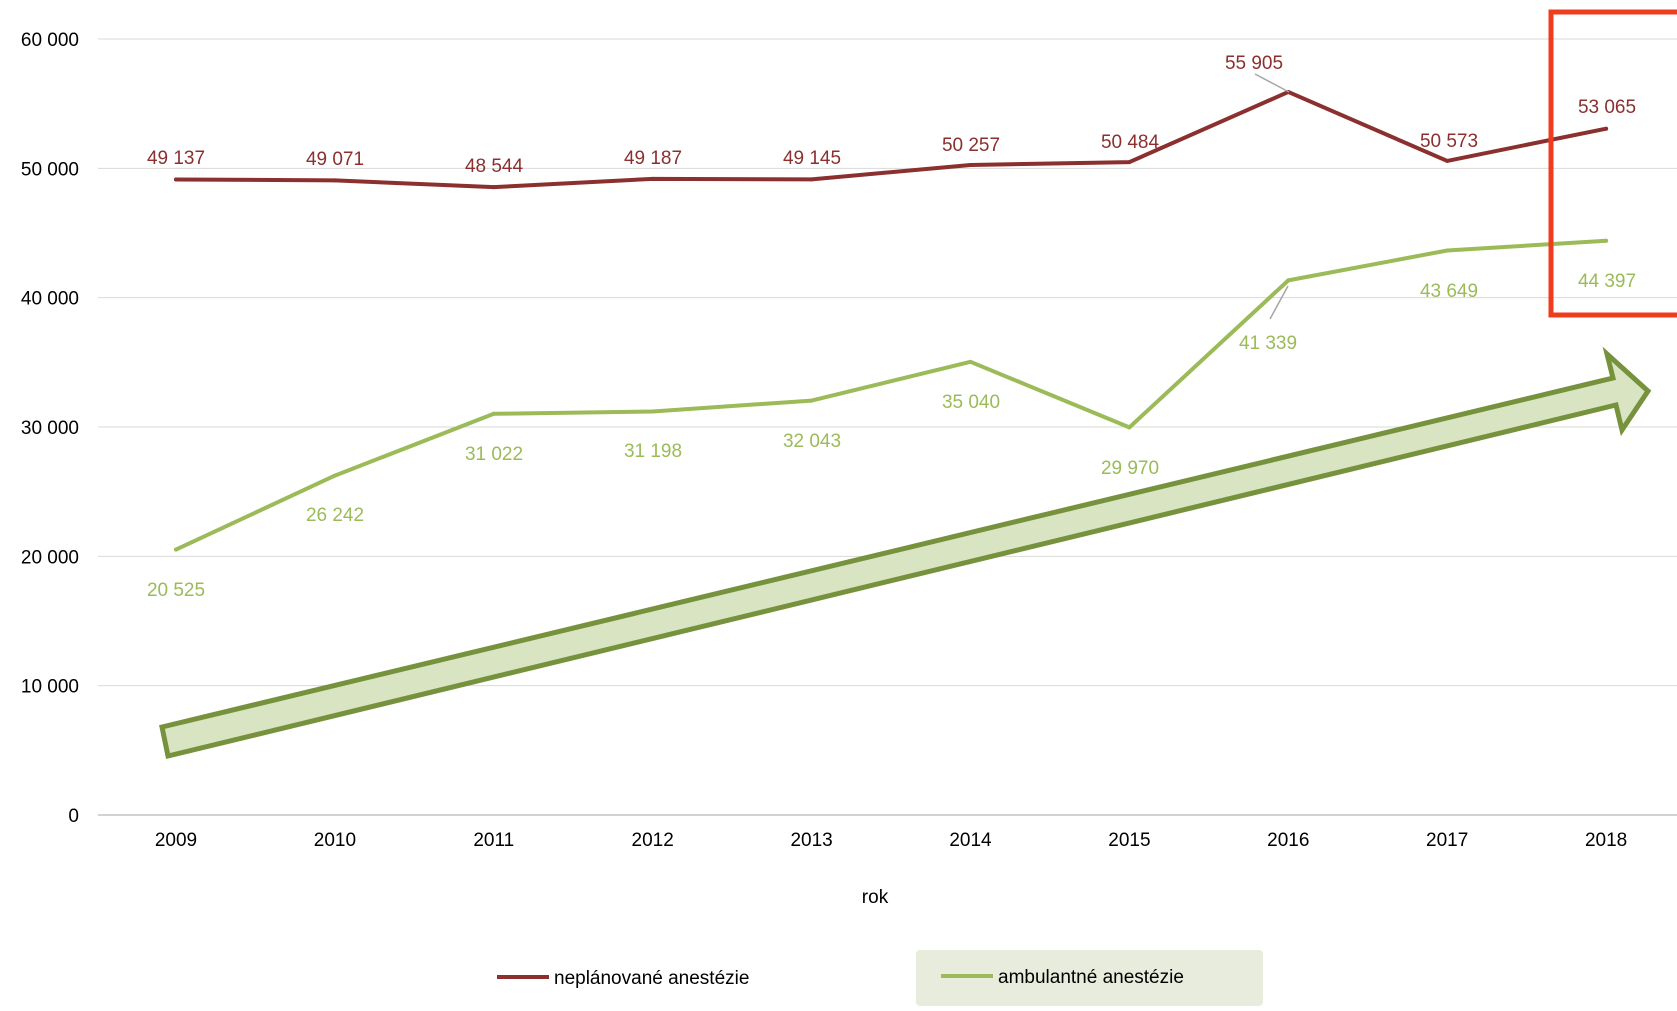  Describe the element at coordinates (1288, 840) in the screenshot. I see `x-tick-label: 2016` at that location.